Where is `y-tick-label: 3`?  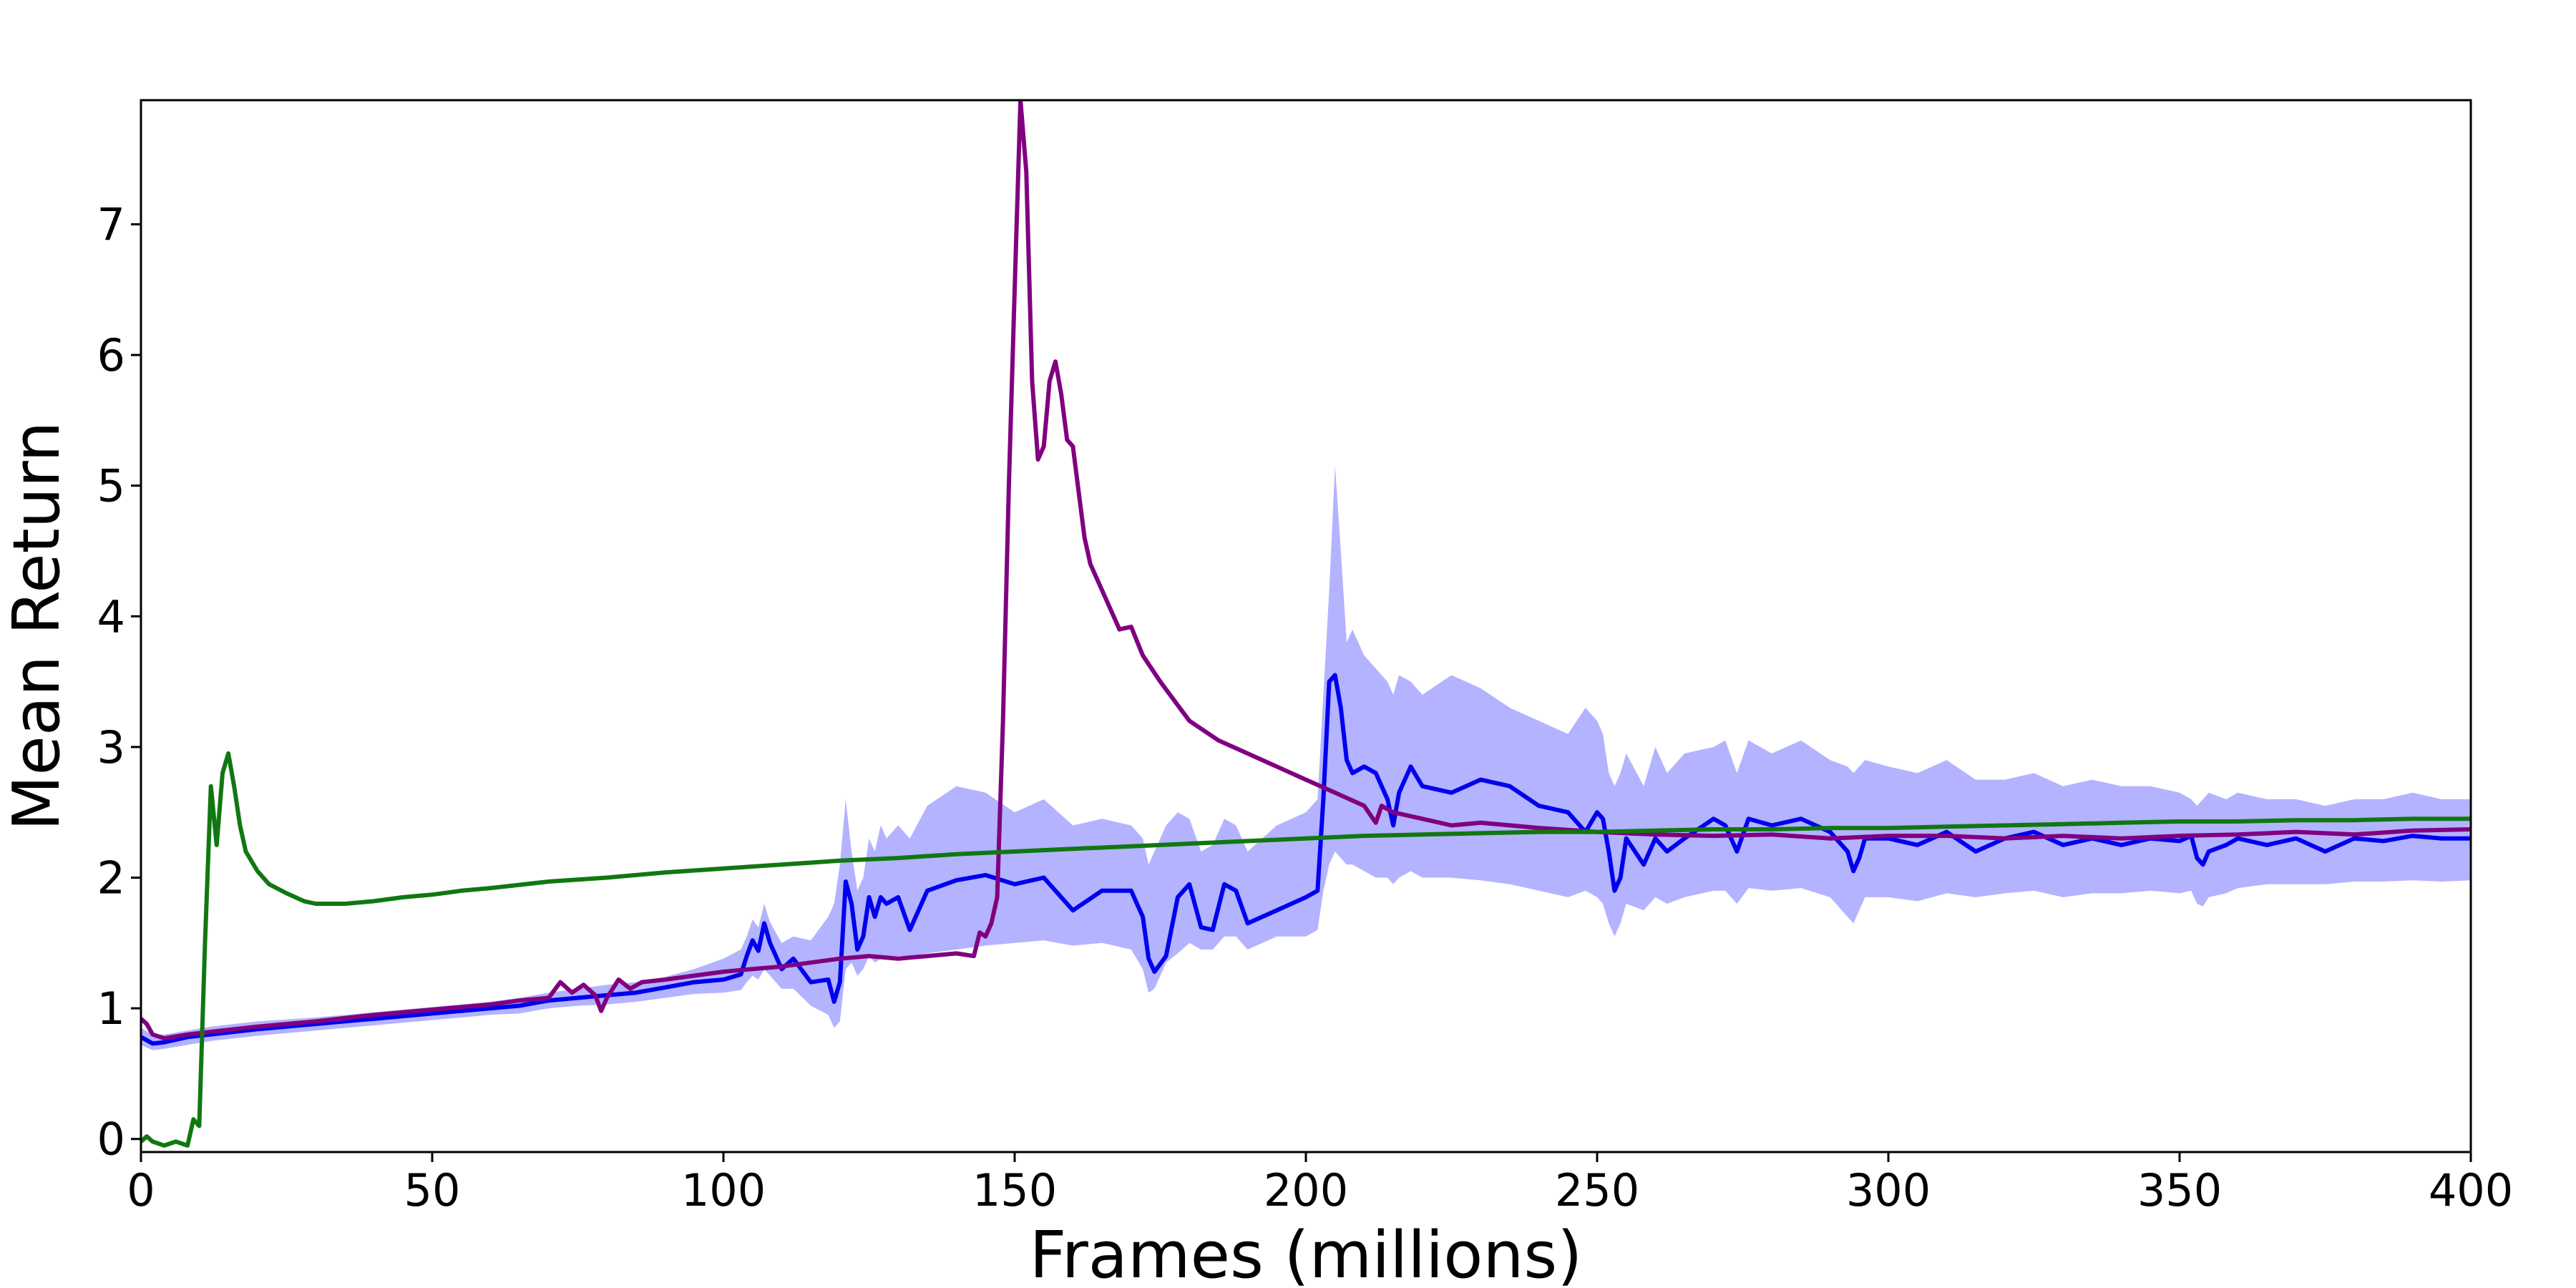
y-tick-label: 3 is located at coordinates (111, 747).